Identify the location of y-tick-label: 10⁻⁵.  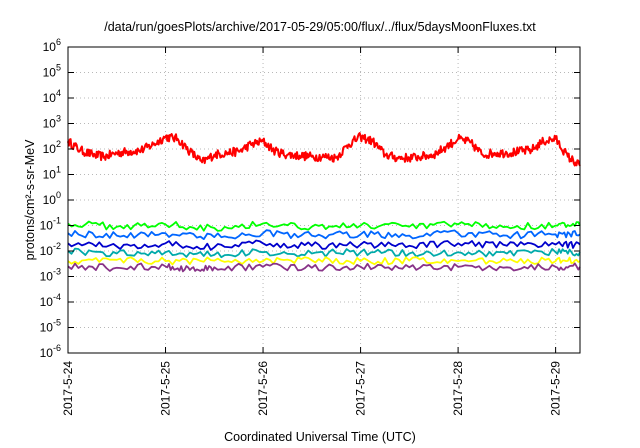
(50, 326).